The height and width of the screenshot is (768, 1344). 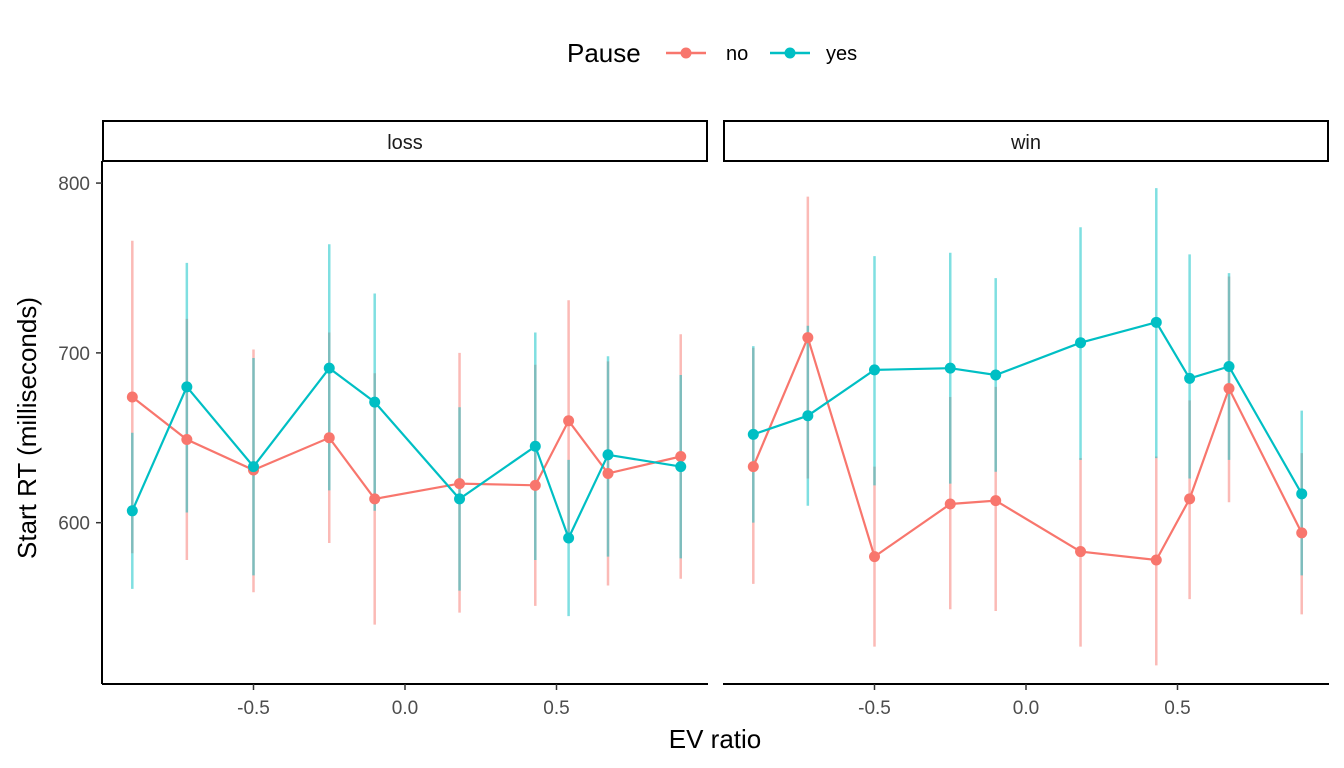 I want to click on legend-key-no, so click(x=686, y=53).